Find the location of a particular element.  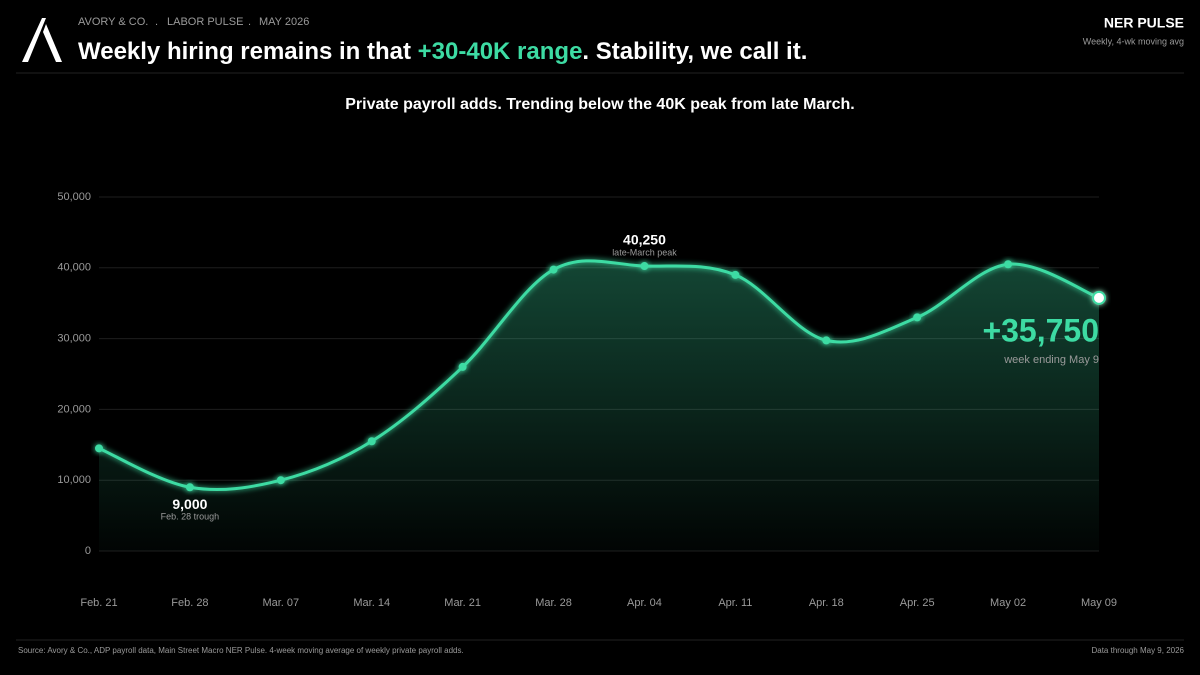

y-tick-label: 20,000 is located at coordinates (74, 409).